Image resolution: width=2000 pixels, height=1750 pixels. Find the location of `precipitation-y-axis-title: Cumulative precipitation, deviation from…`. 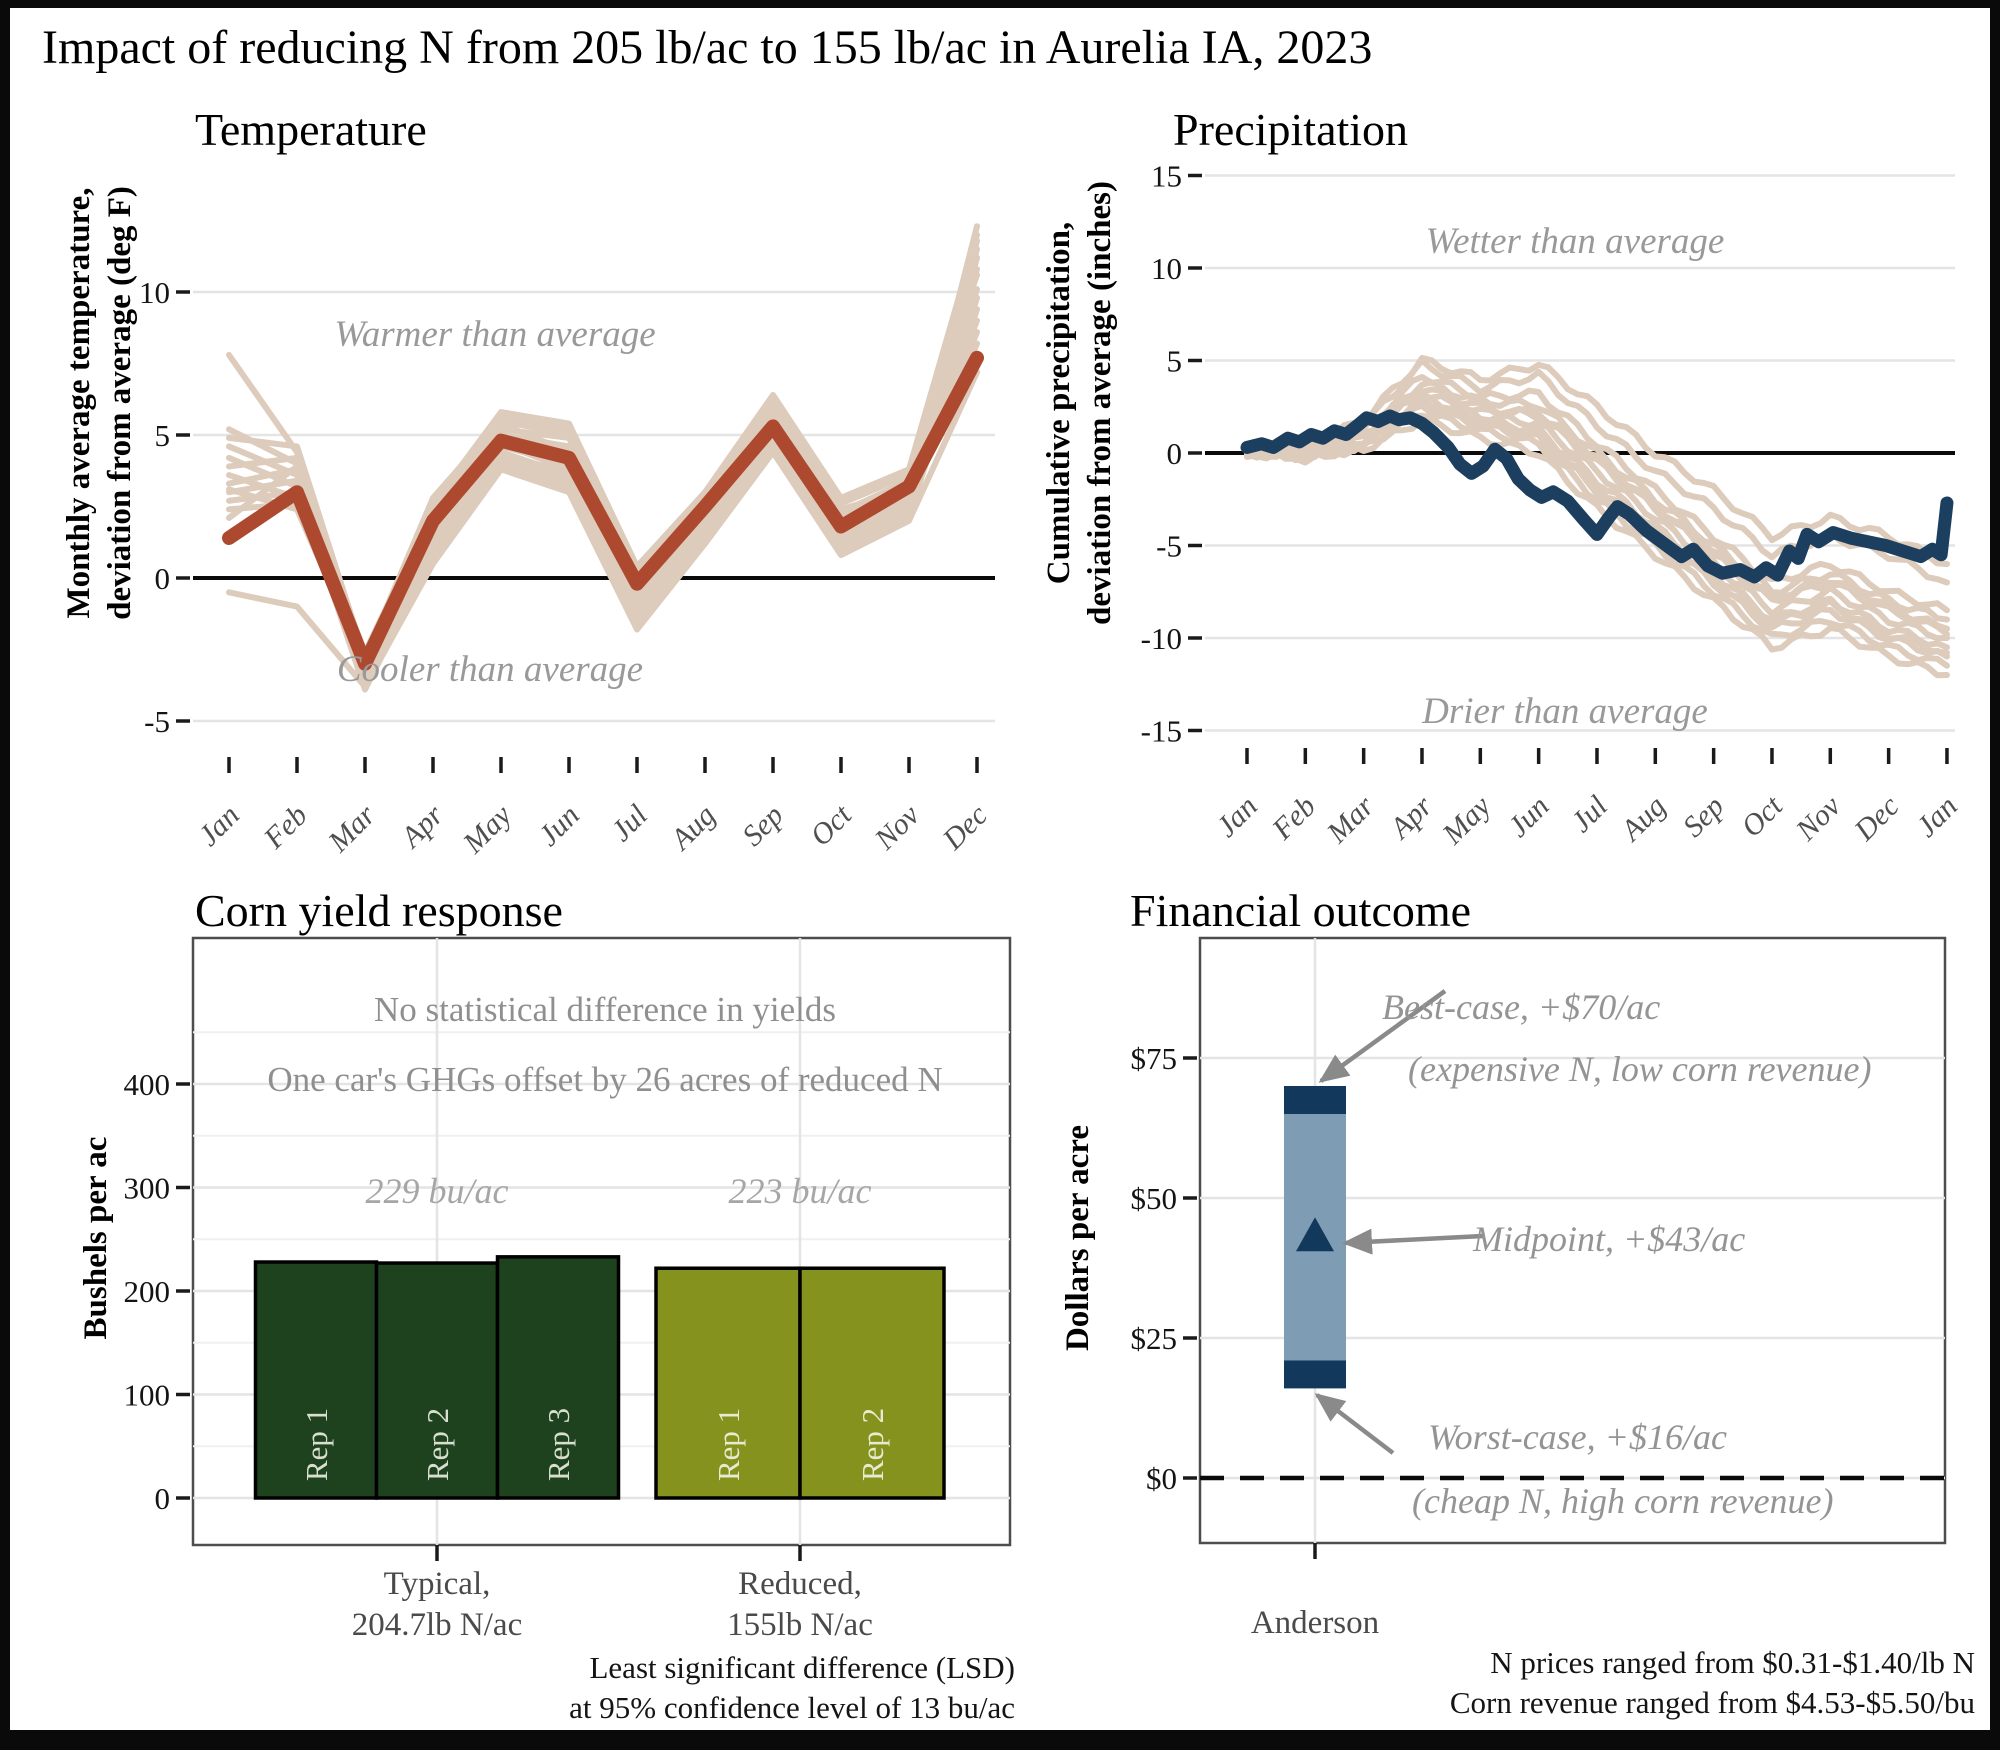

precipitation-y-axis-title: Cumulative precipitation, deviation from… is located at coordinates (1082, 403).